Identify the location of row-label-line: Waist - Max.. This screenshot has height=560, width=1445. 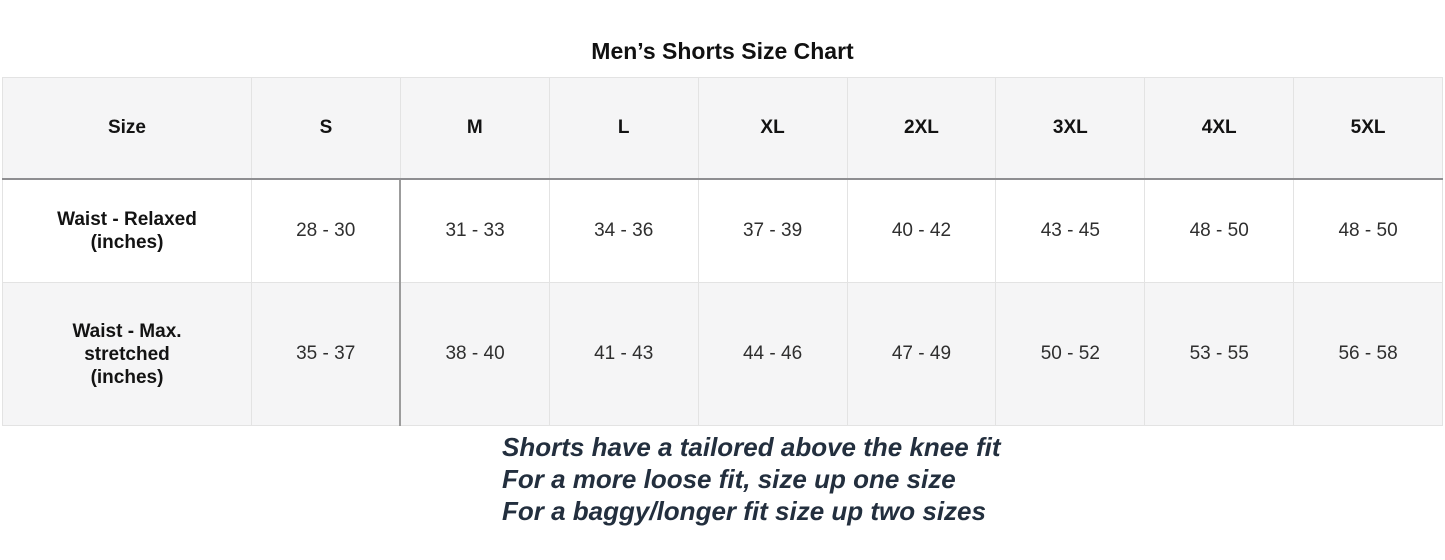
(127, 331).